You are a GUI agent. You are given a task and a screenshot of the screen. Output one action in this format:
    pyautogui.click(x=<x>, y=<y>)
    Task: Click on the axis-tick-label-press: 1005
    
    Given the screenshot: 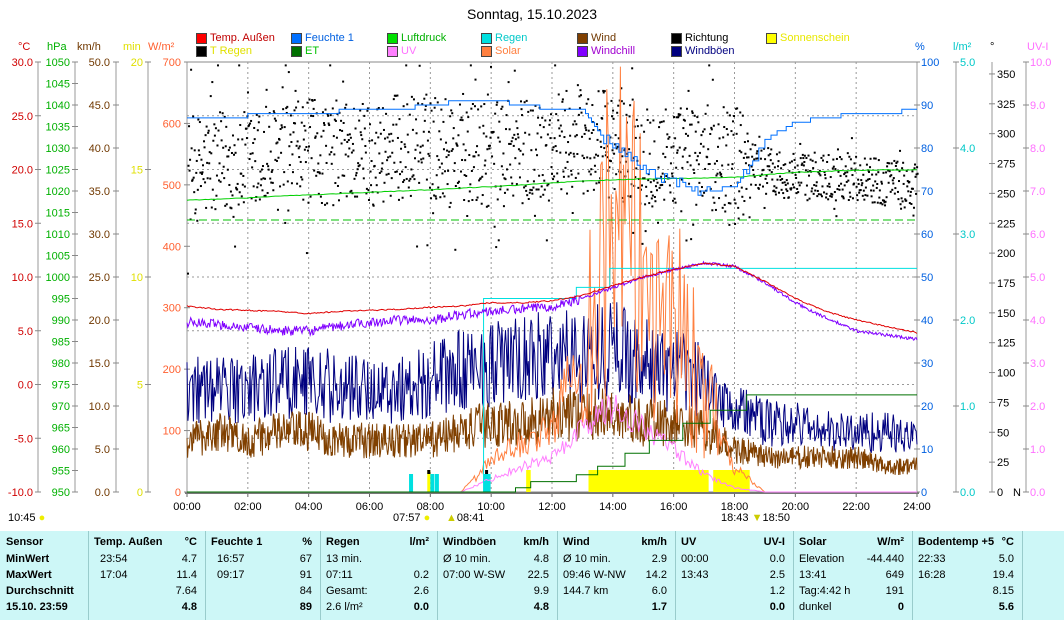 What is the action you would take?
    pyautogui.click(x=58, y=257)
    